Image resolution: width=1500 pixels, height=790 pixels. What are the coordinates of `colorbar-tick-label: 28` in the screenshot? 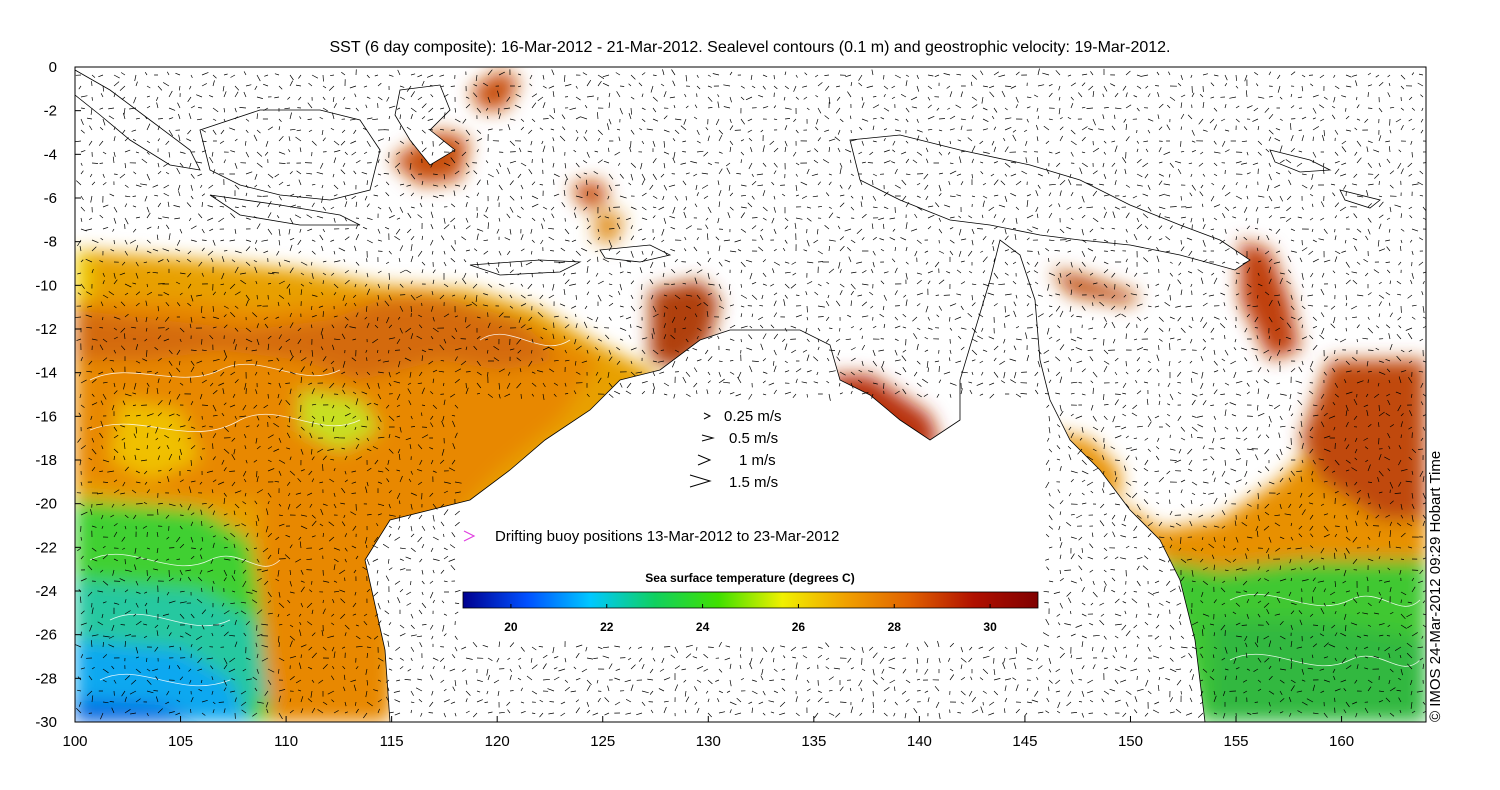 It's located at (895, 627).